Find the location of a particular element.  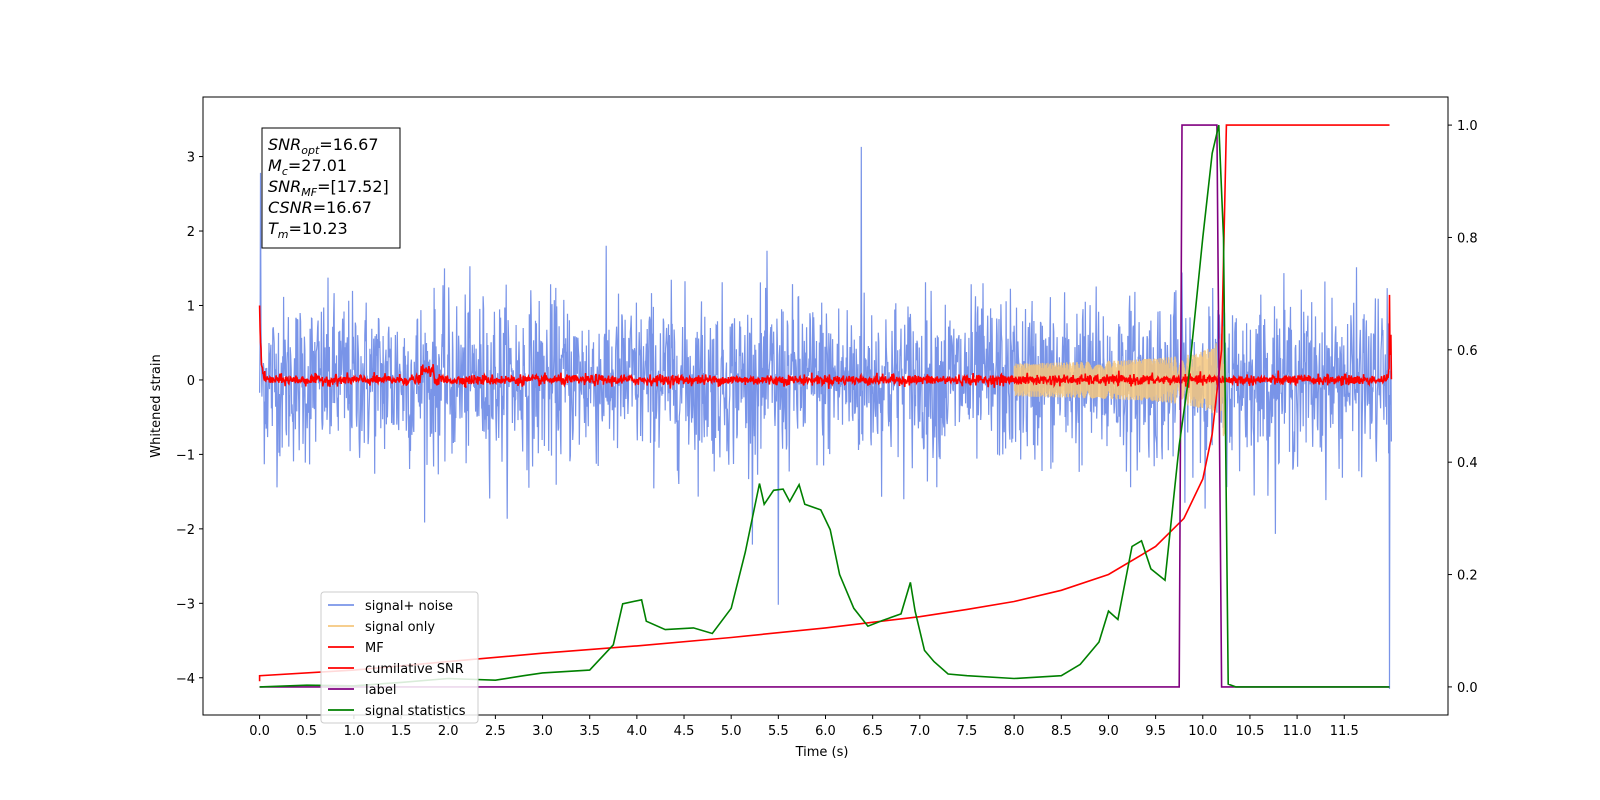

legend-label: label is located at coordinates (380, 690).